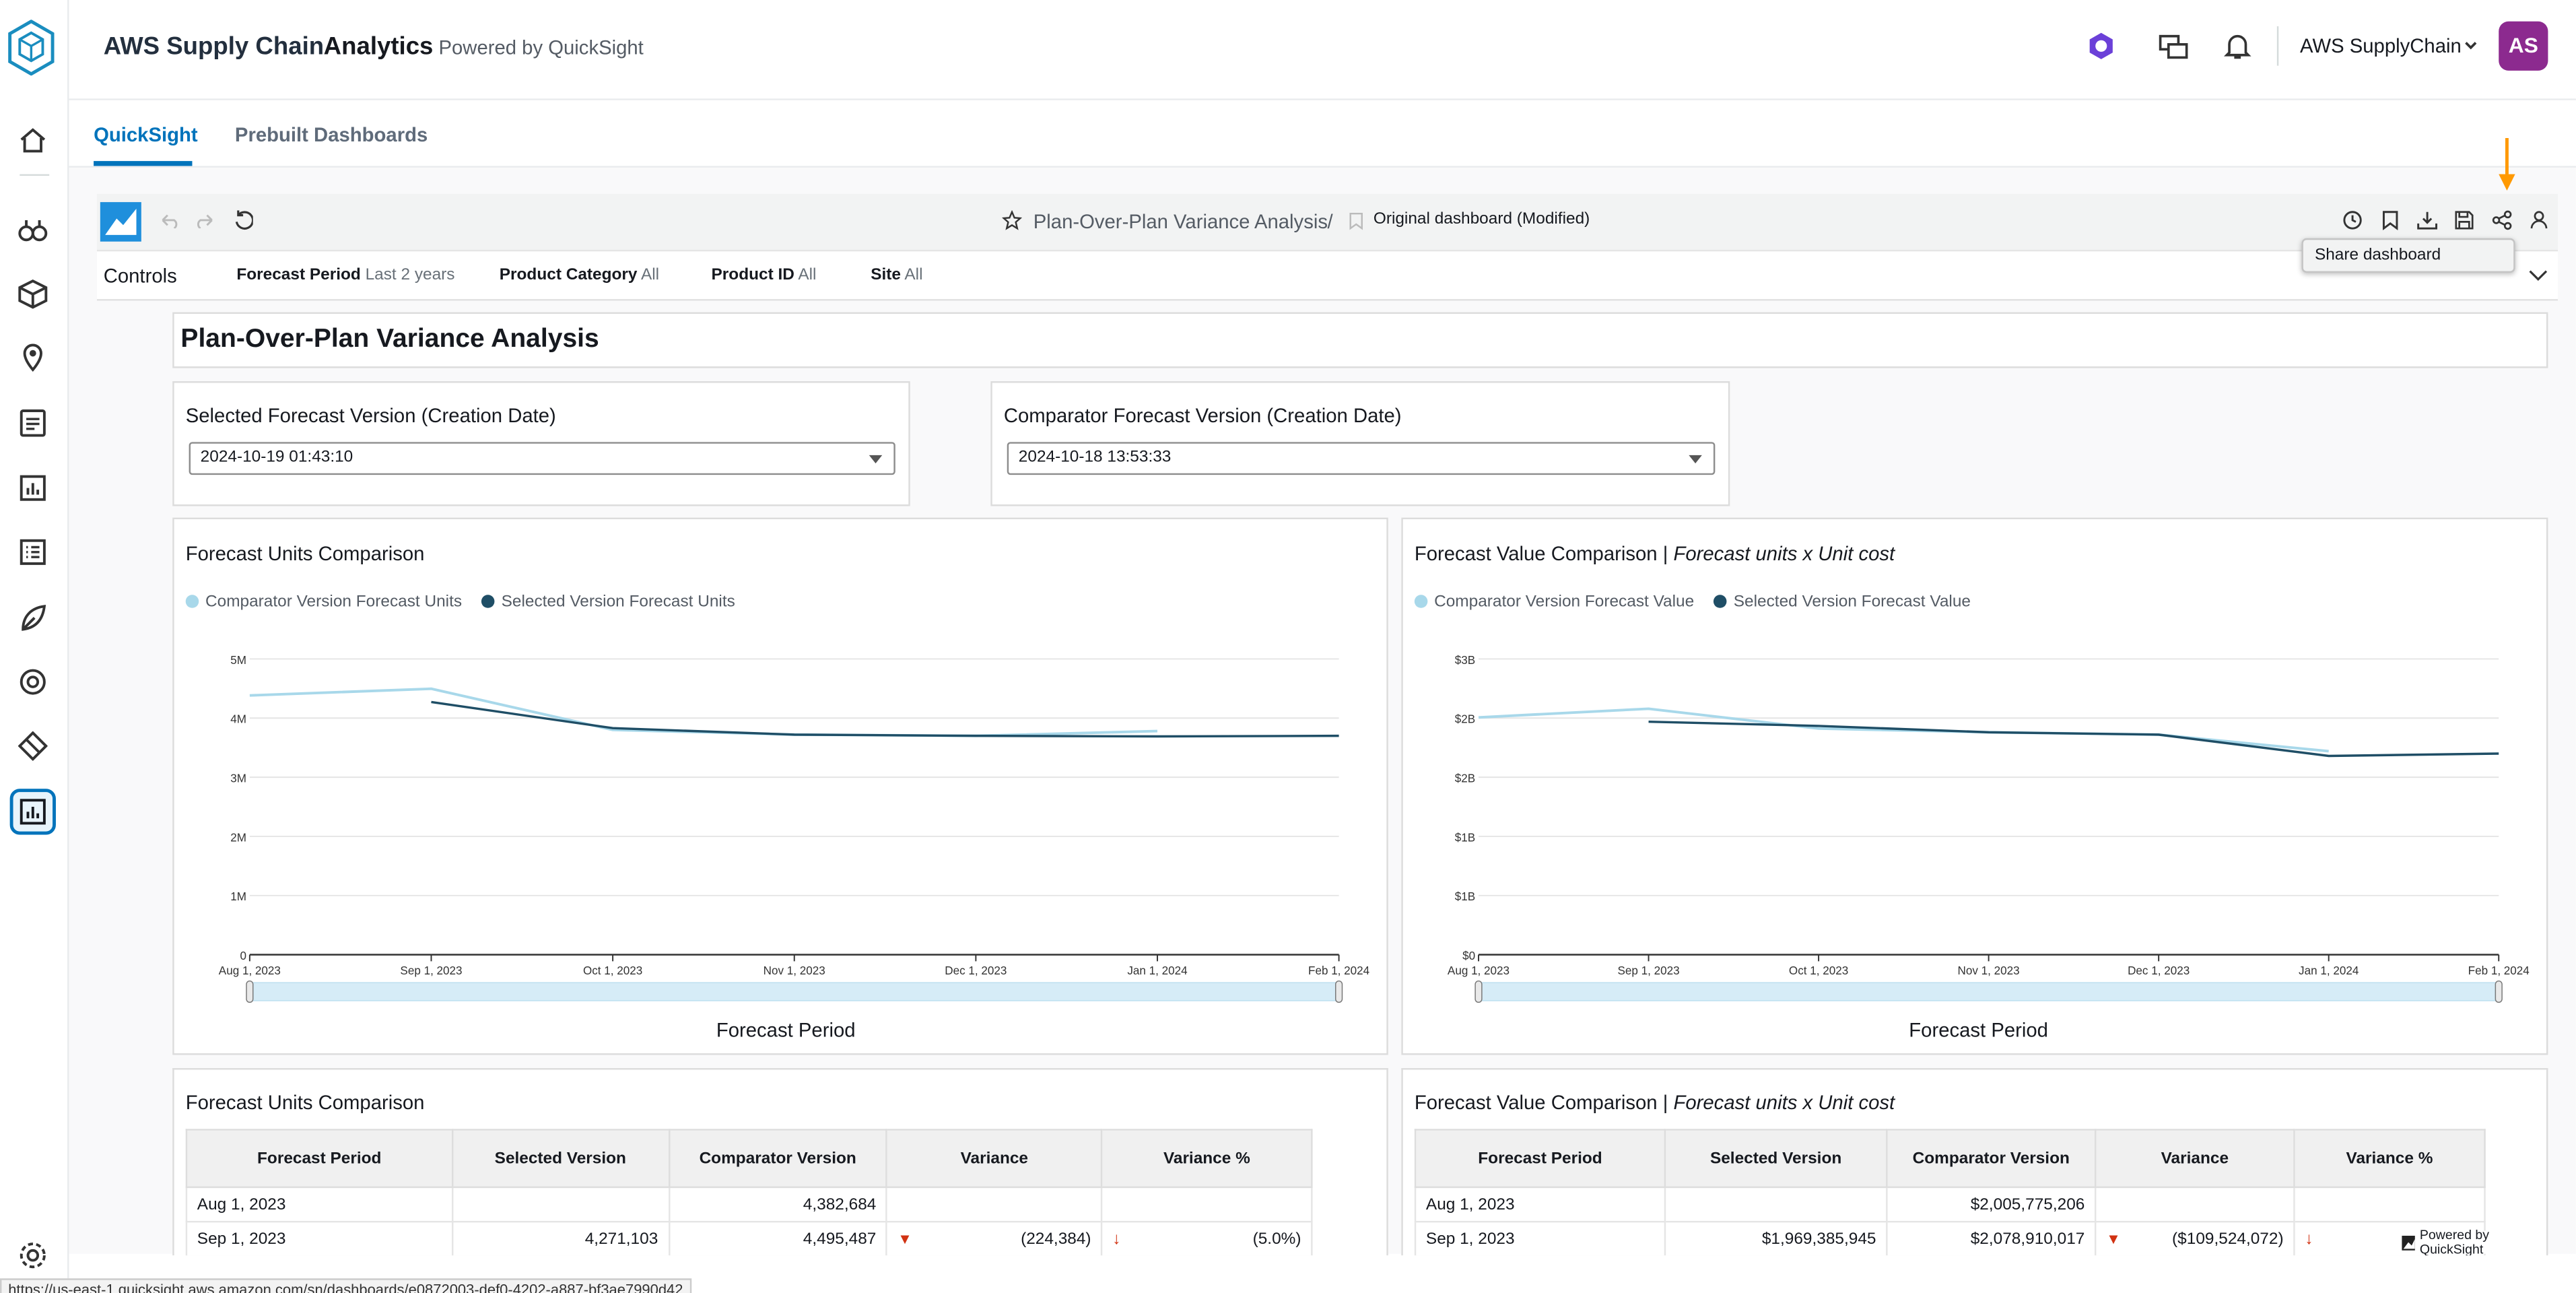 Image resolution: width=2576 pixels, height=1293 pixels. What do you see at coordinates (560, 1238) in the screenshot?
I see `table-cell: 4,271,103` at bounding box center [560, 1238].